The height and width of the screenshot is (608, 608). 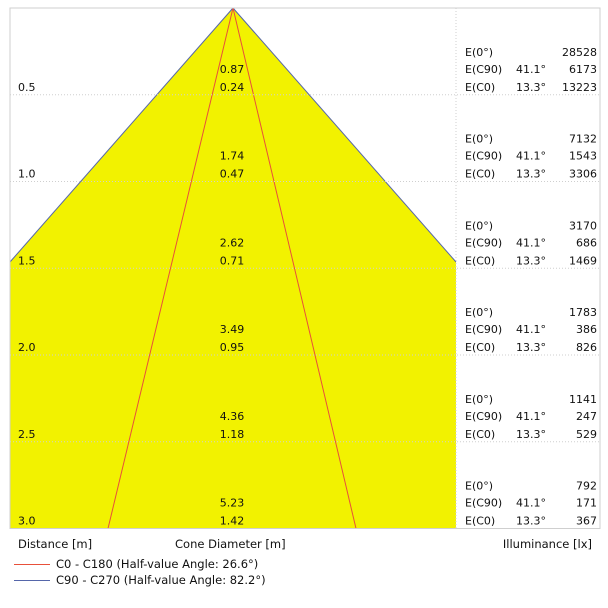 I want to click on cone-diameter-c0: 5.23, so click(x=232, y=503).